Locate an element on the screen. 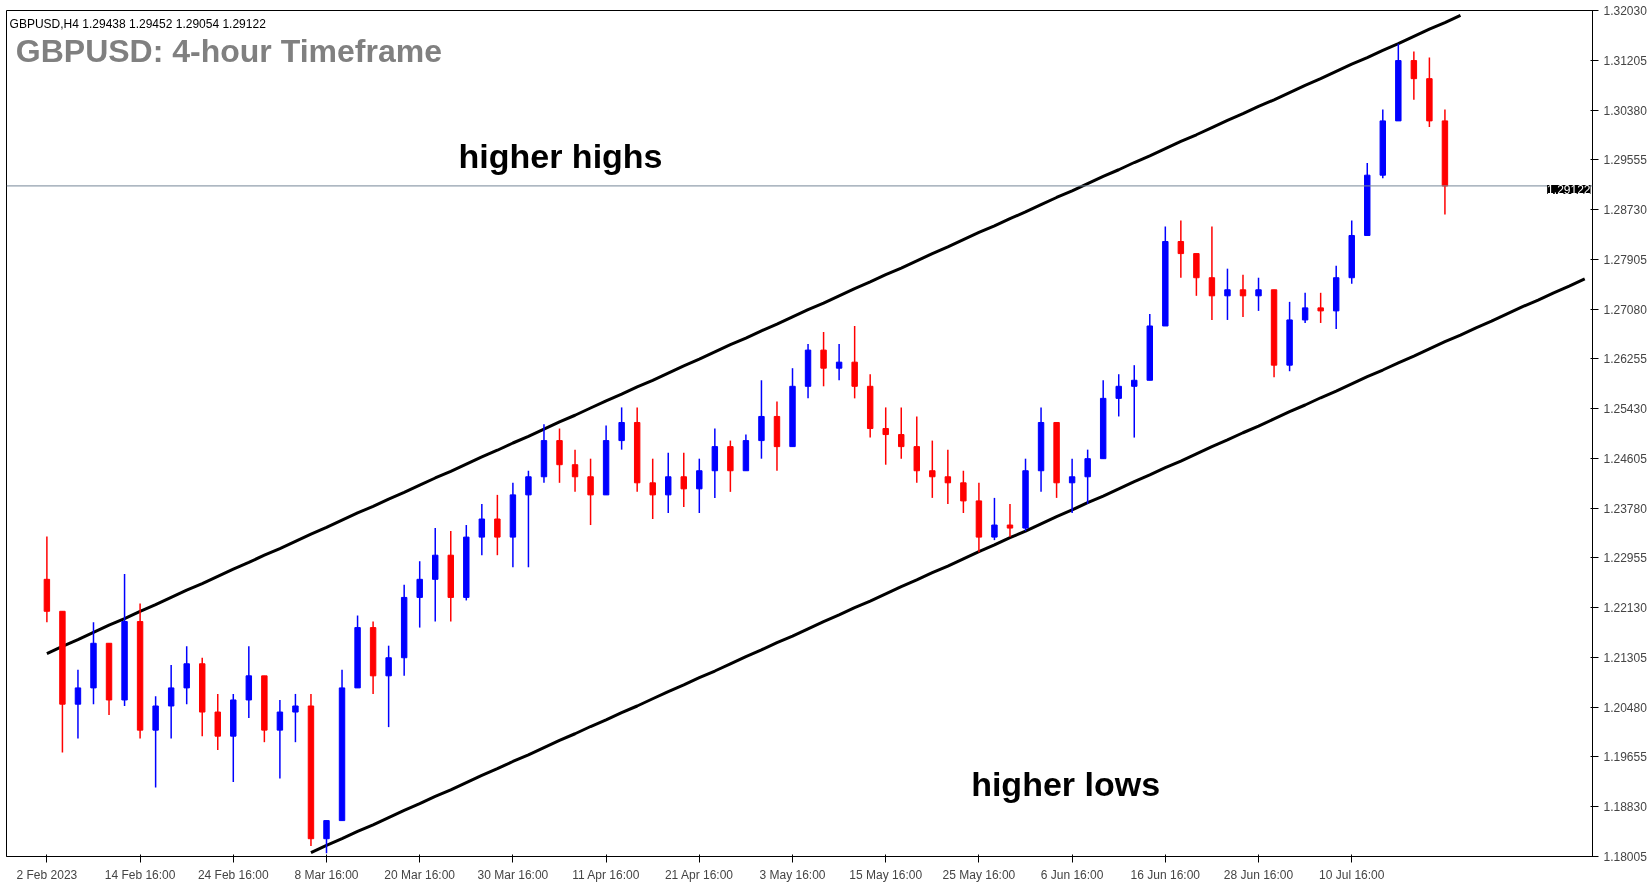  annotation: higher lows is located at coordinates (1066, 784).